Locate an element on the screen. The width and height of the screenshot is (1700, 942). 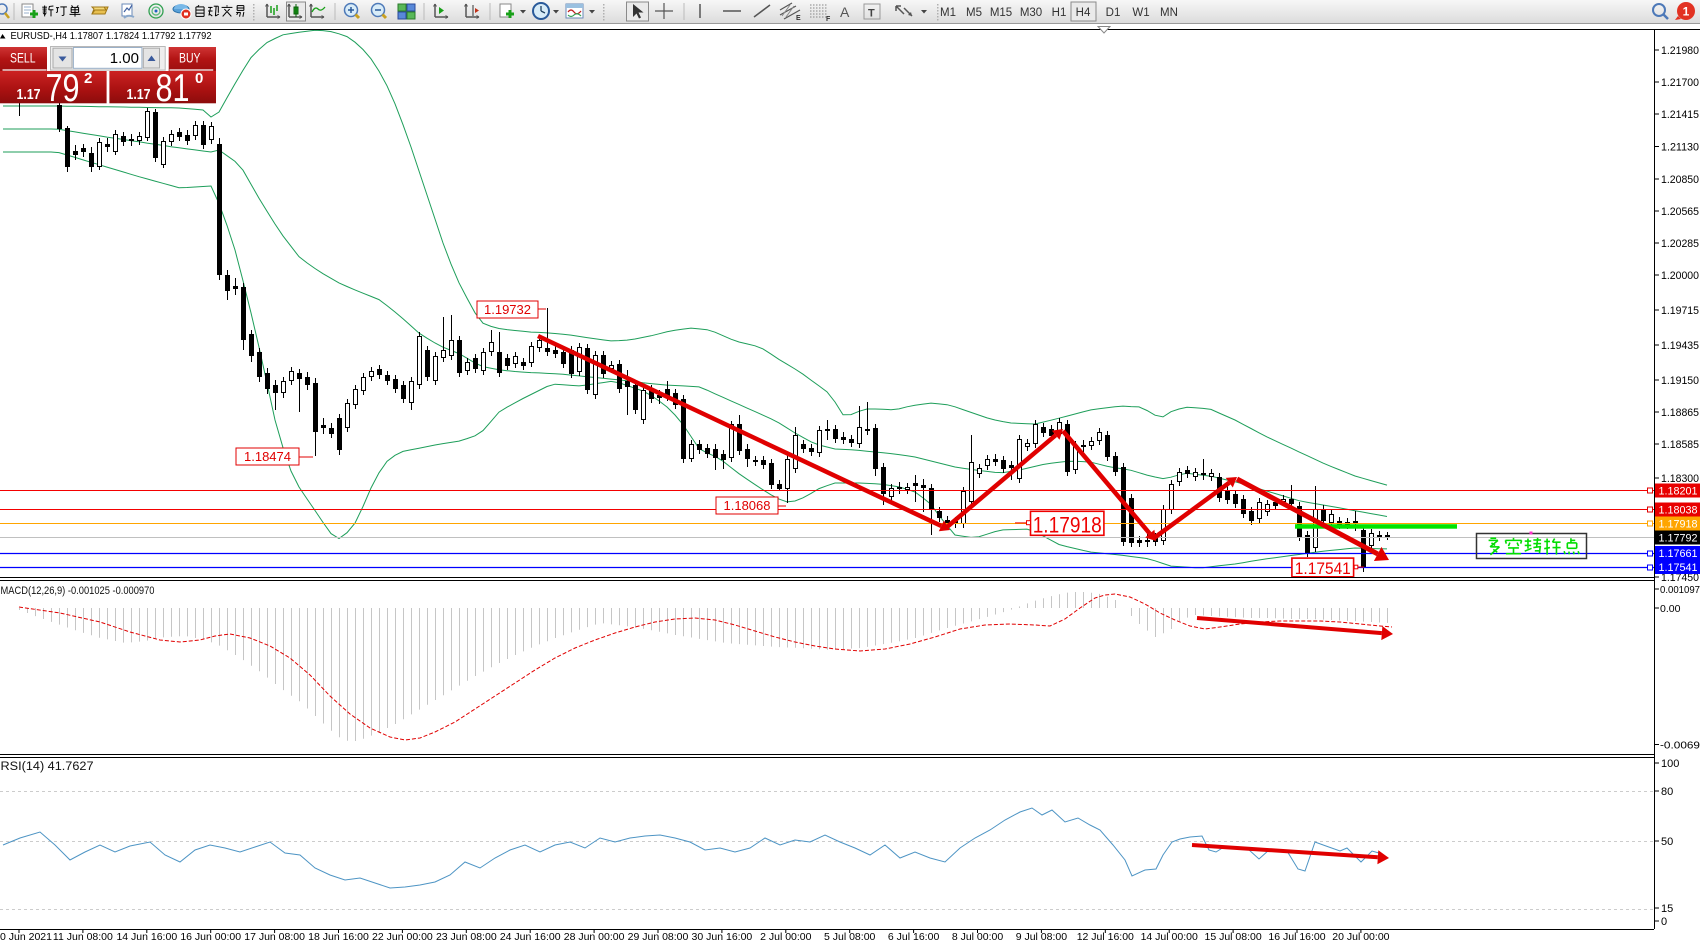
svg-text: 20 Jul 00:00 is located at coordinates (1360, 936).